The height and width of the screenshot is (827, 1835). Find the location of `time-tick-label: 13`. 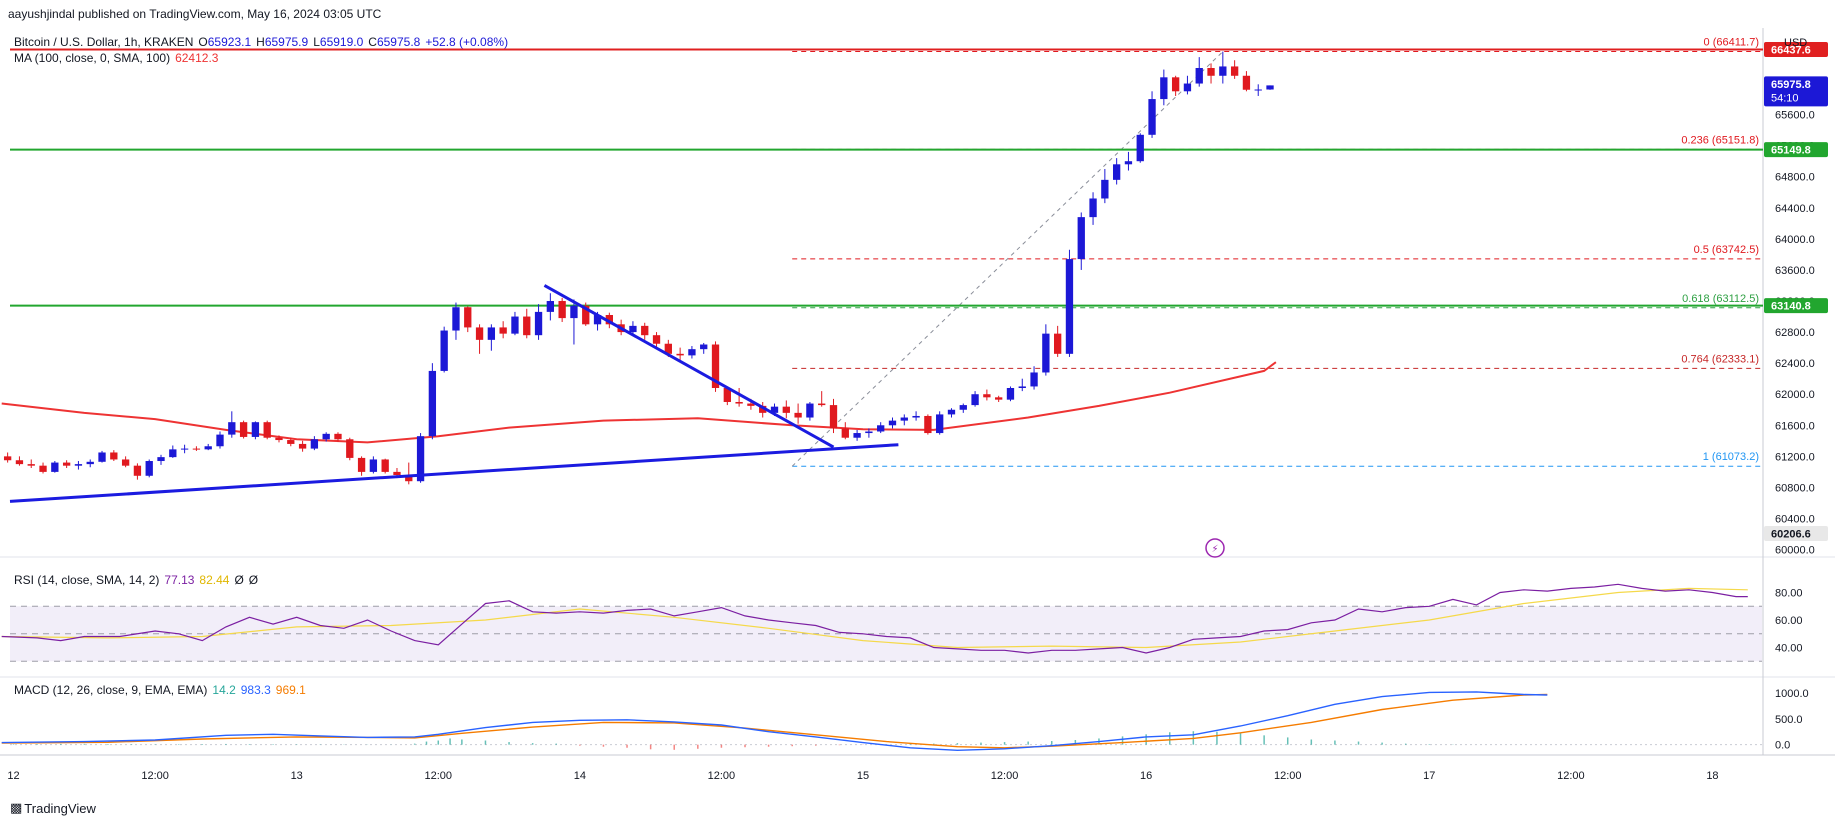

time-tick-label: 13 is located at coordinates (297, 776).